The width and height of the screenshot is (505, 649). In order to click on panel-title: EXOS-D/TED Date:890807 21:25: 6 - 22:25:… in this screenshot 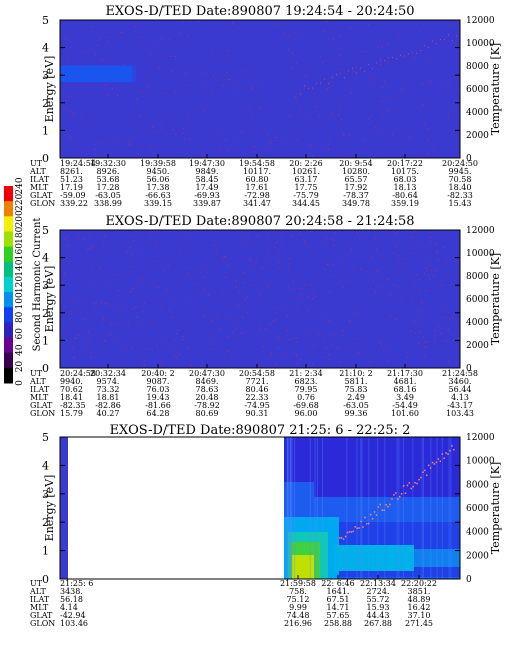, I will do `click(260, 430)`.